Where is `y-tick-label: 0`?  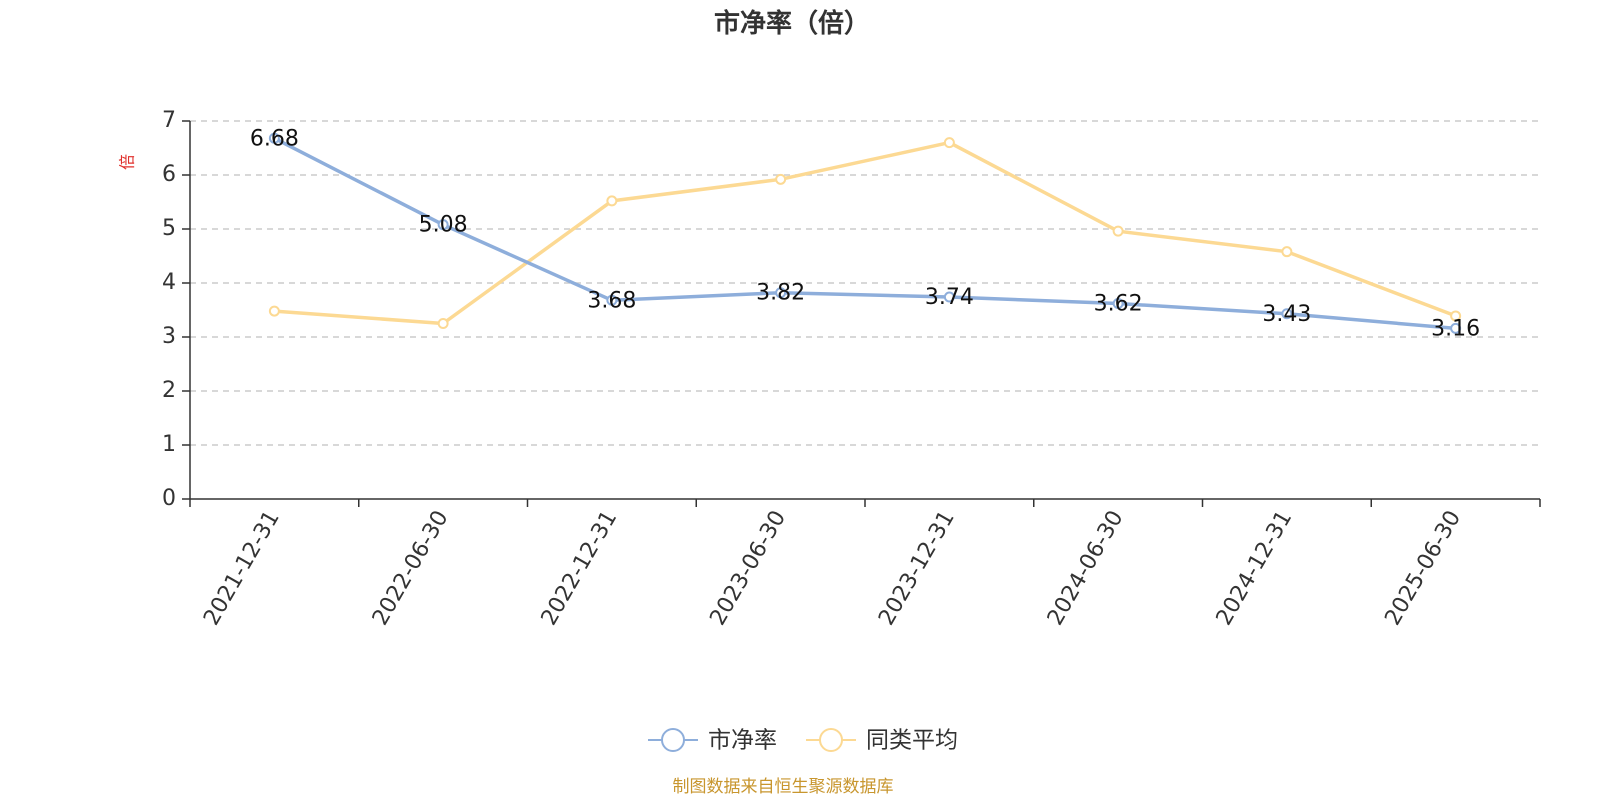
y-tick-label: 0 is located at coordinates (169, 498).